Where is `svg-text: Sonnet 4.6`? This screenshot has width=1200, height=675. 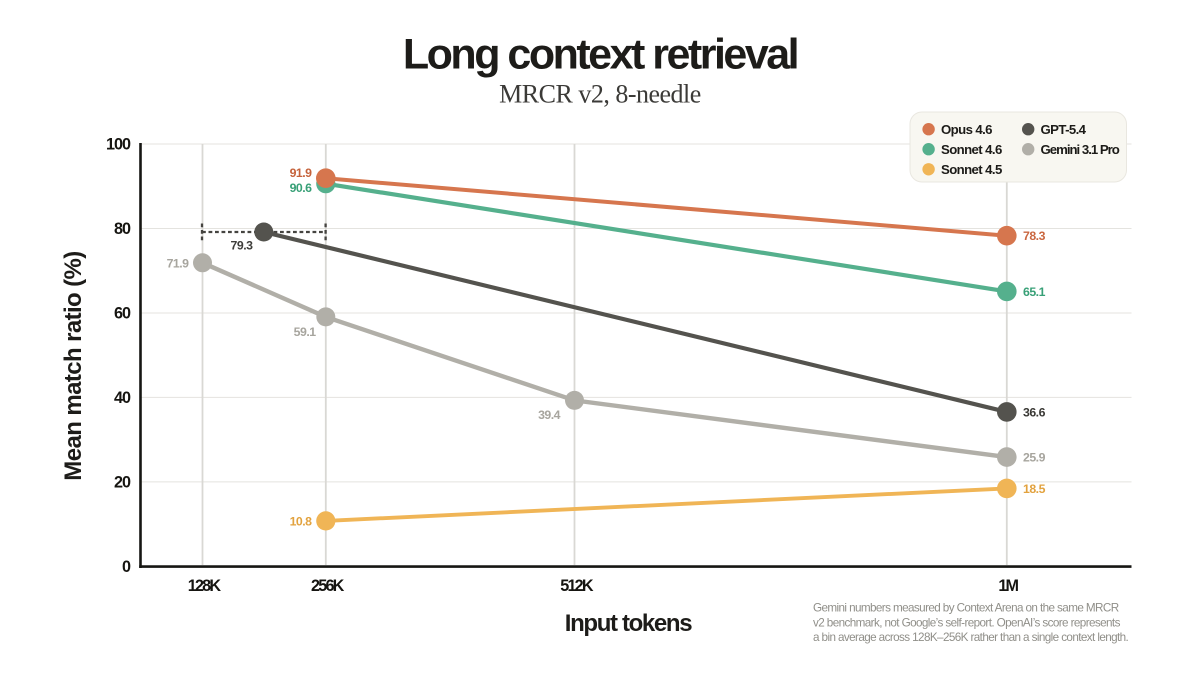
svg-text: Sonnet 4.6 is located at coordinates (971, 149).